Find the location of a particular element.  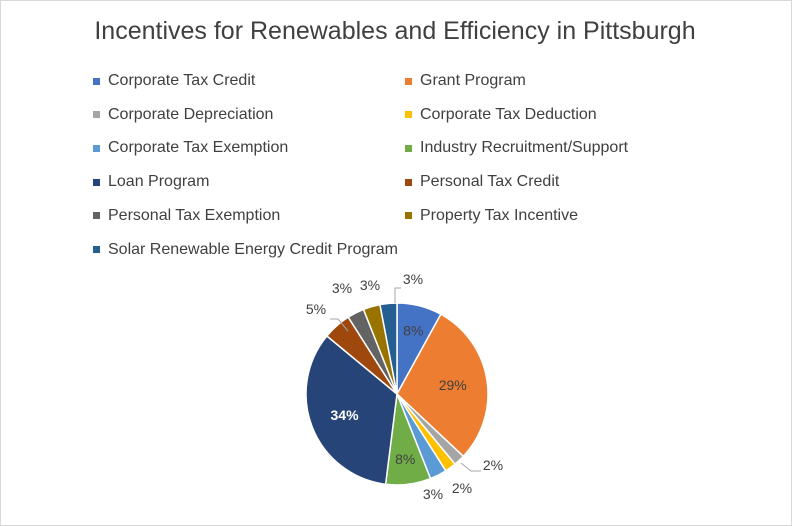

legend-item: Industry Recruitment/Support is located at coordinates (516, 148).